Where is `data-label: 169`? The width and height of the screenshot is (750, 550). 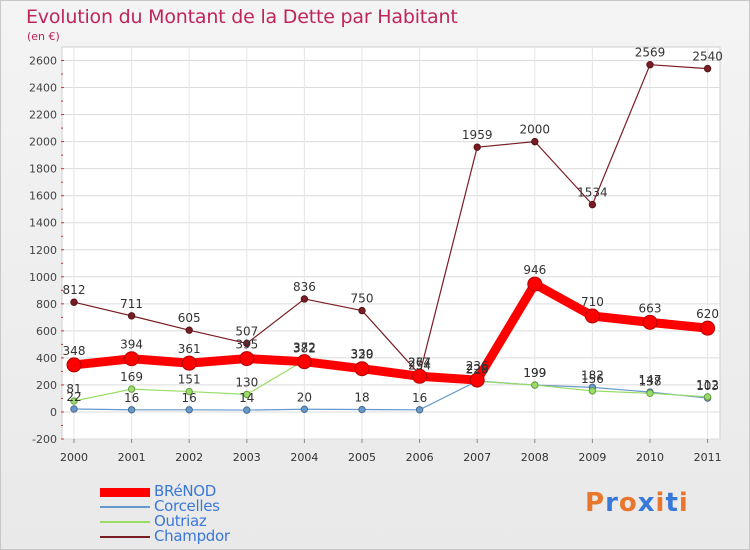 data-label: 169 is located at coordinates (131, 377).